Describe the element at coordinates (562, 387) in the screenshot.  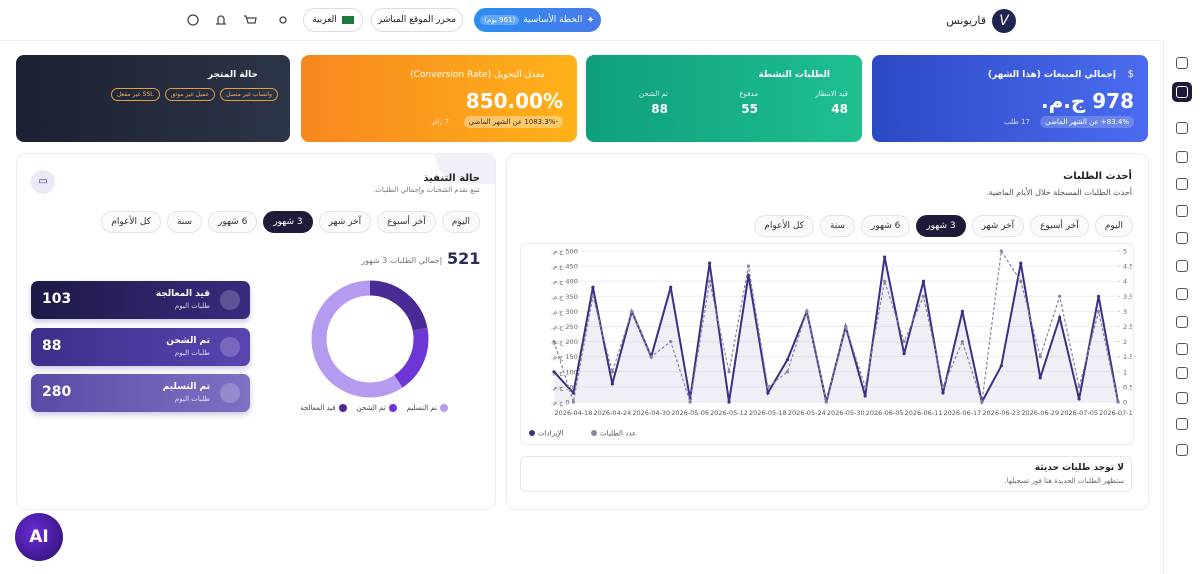
I see `y-tick-label: 50 ج.م.` at that location.